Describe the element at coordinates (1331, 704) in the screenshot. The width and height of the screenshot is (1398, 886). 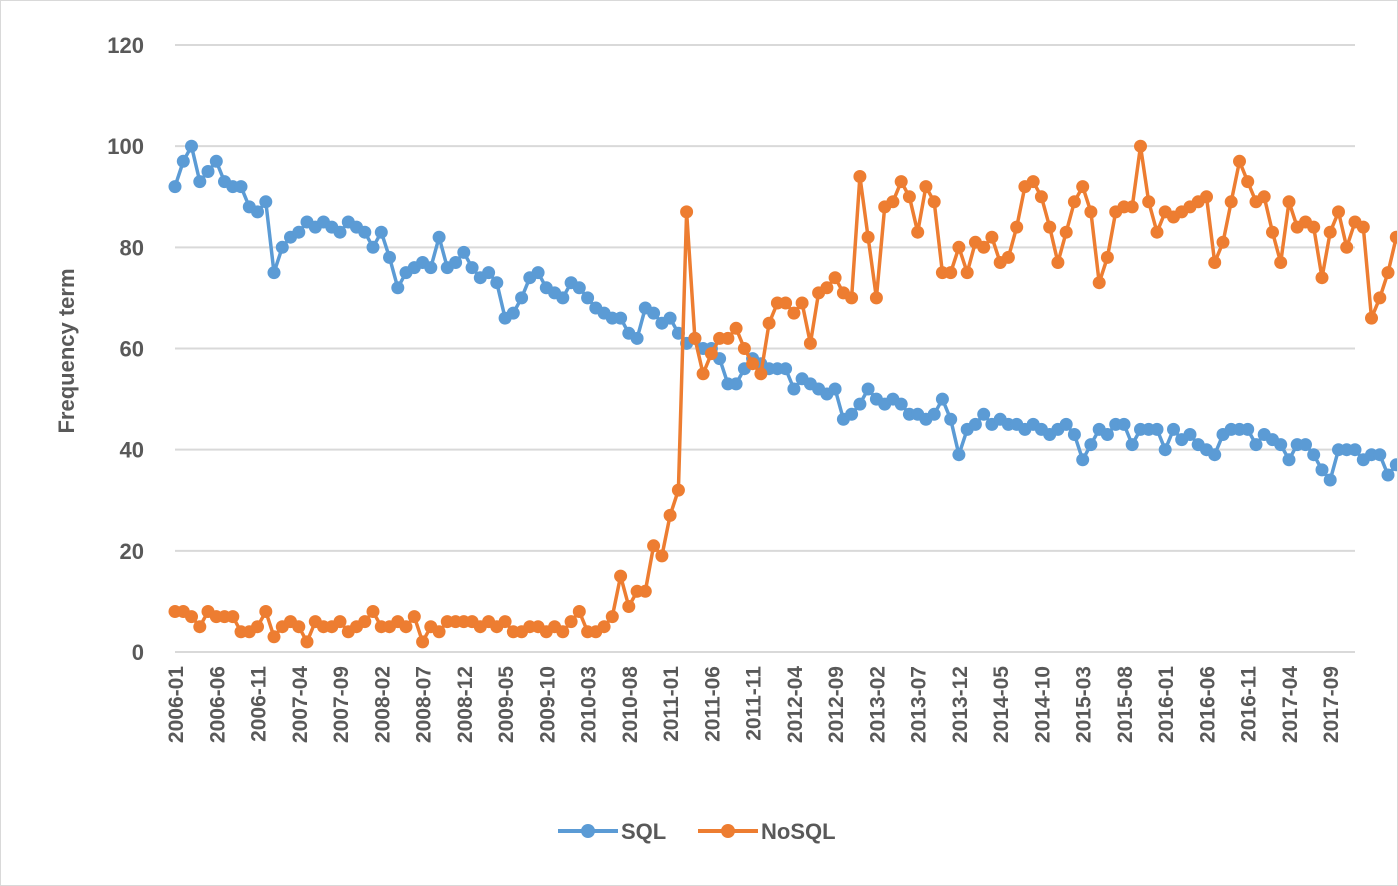
I see `x-tick-label: 2017-09` at that location.